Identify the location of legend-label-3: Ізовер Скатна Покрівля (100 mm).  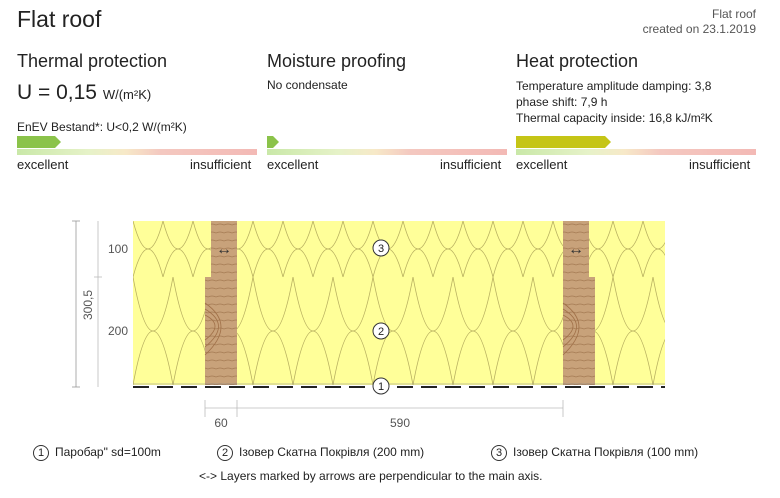
(606, 452).